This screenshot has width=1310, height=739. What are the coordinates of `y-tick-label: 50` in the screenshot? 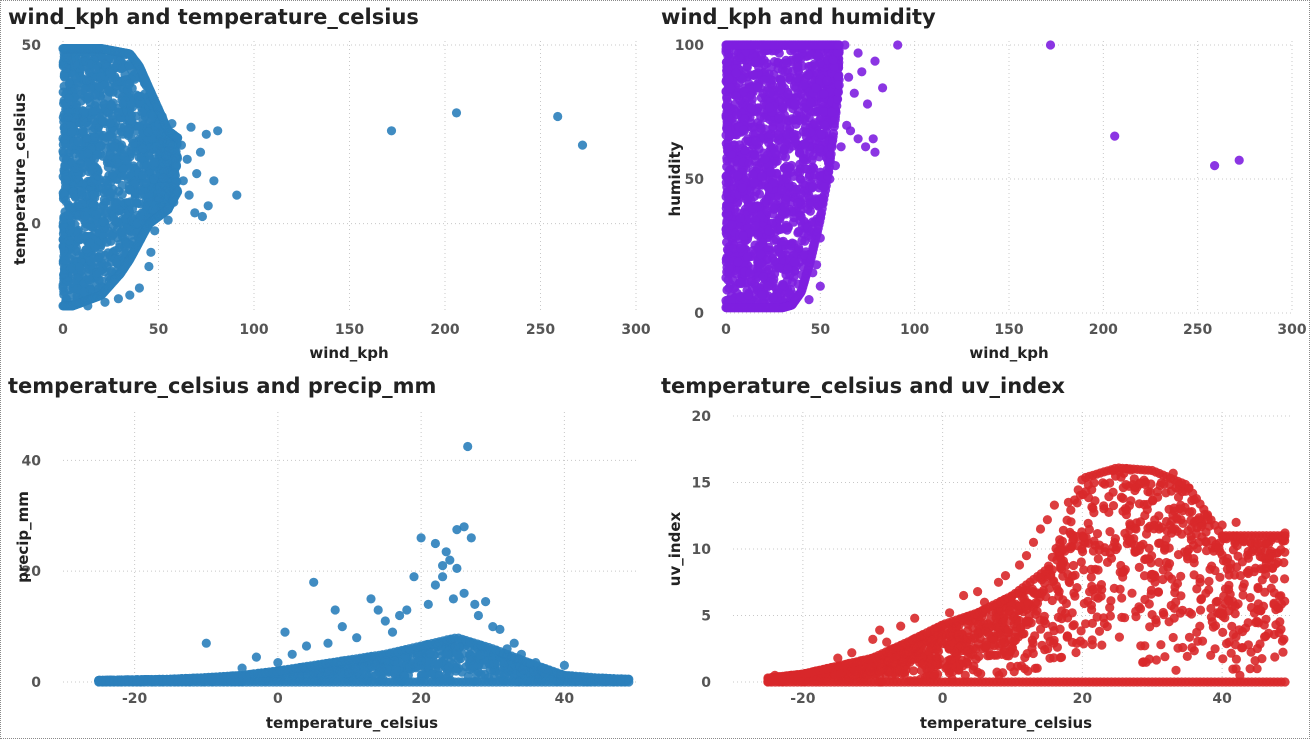 It's located at (32, 46).